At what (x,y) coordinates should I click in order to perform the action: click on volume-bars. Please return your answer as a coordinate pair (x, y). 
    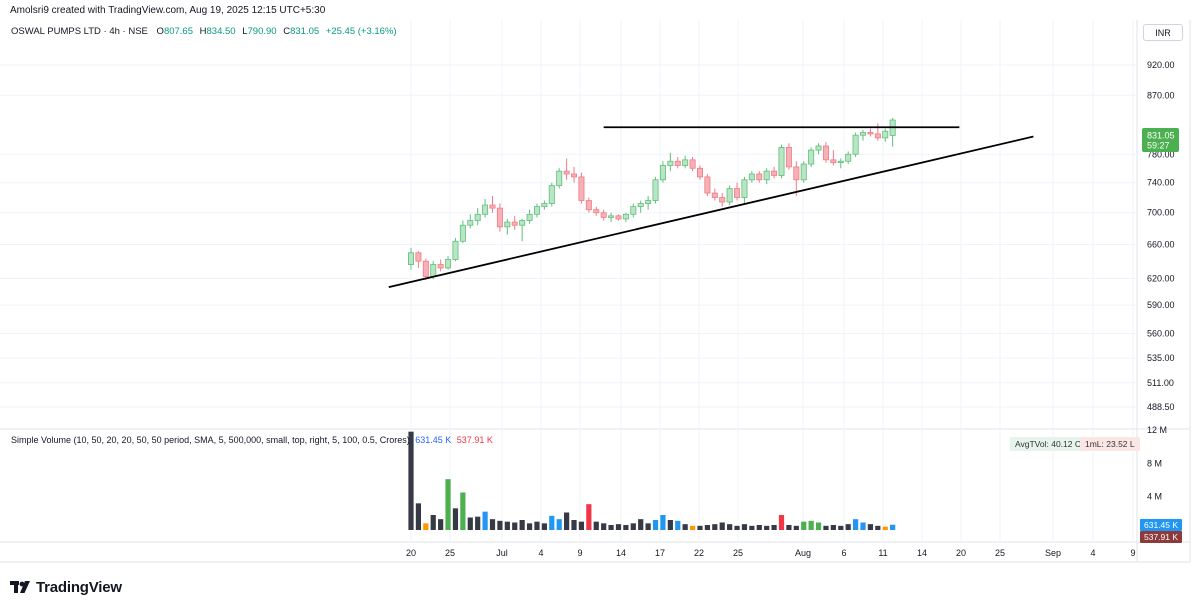
    Looking at the image, I should click on (652, 480).